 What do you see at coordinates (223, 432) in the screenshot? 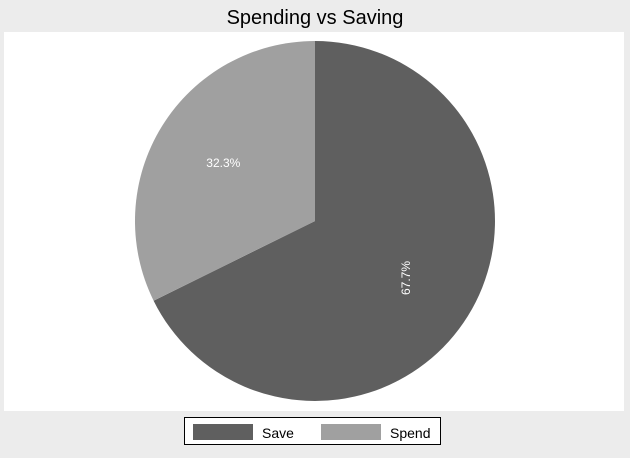
I see `legend-swatch-save` at bounding box center [223, 432].